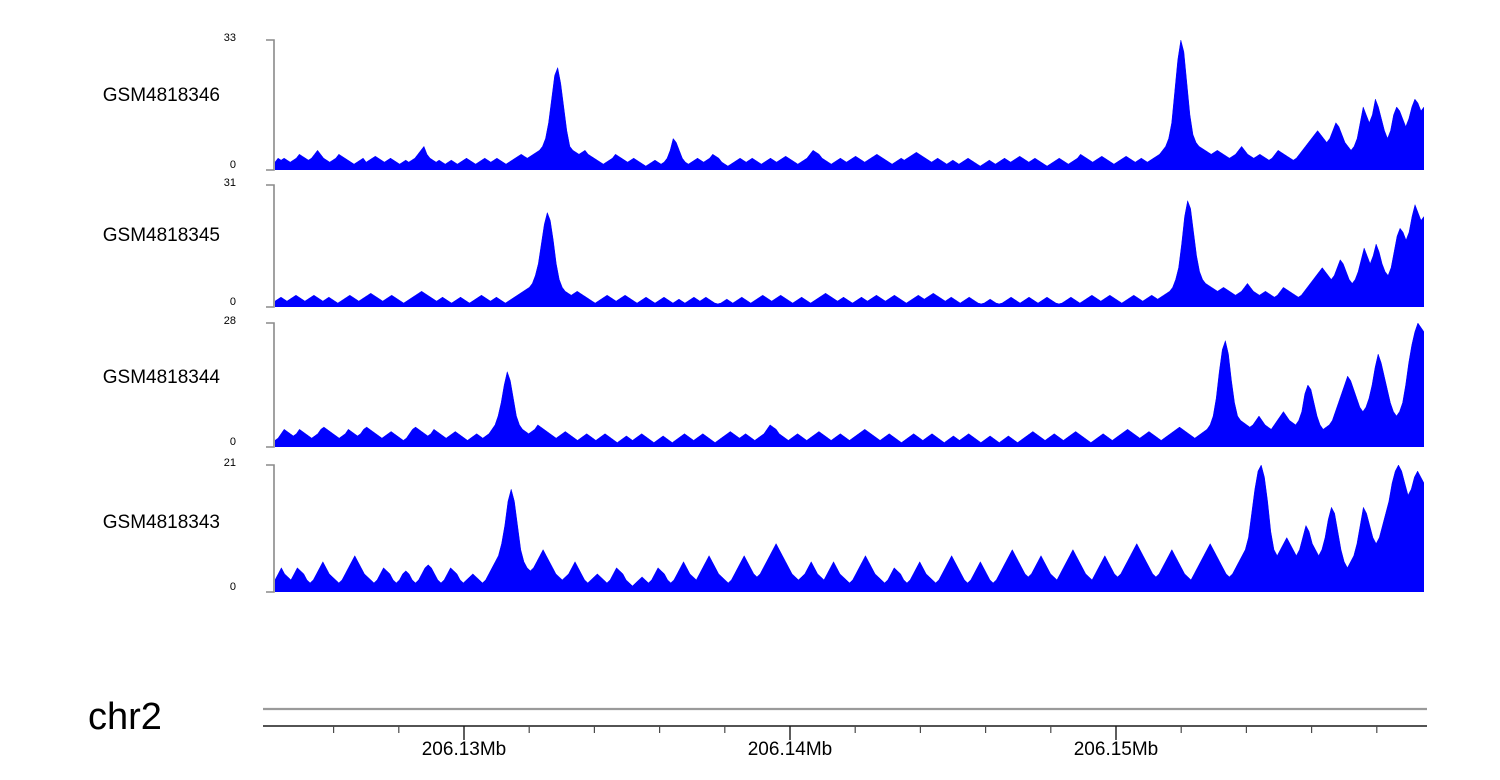  What do you see at coordinates (161, 95) in the screenshot?
I see `track-sample-label: GSM4818346` at bounding box center [161, 95].